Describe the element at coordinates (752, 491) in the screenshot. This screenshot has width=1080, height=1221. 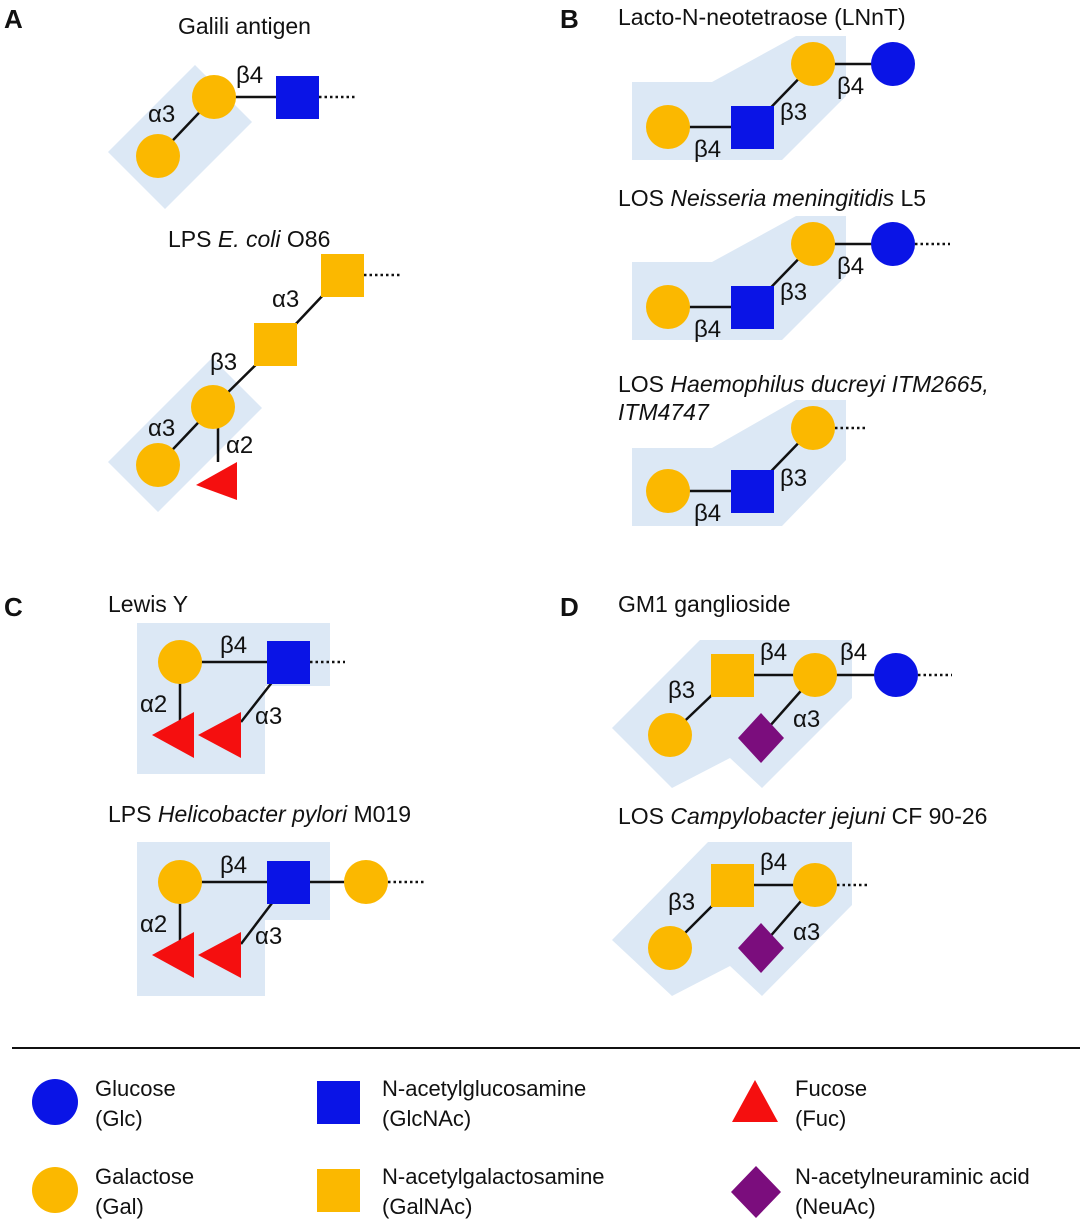
I see `haemophilus-glcnac-square` at that location.